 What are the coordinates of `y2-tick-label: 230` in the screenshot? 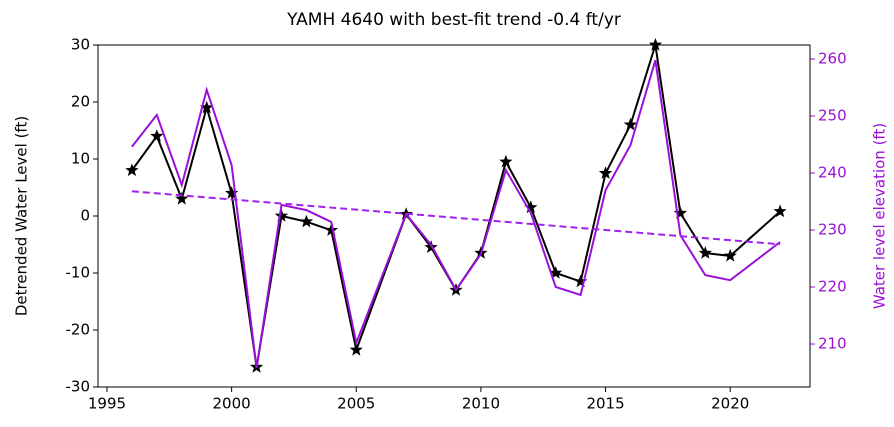 It's located at (832, 230).